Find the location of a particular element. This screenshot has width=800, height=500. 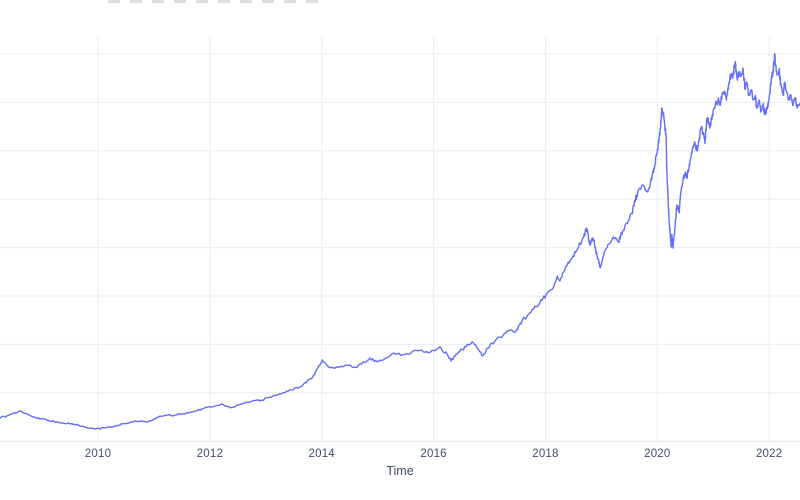

x-tick-label: 2010 is located at coordinates (98, 454).